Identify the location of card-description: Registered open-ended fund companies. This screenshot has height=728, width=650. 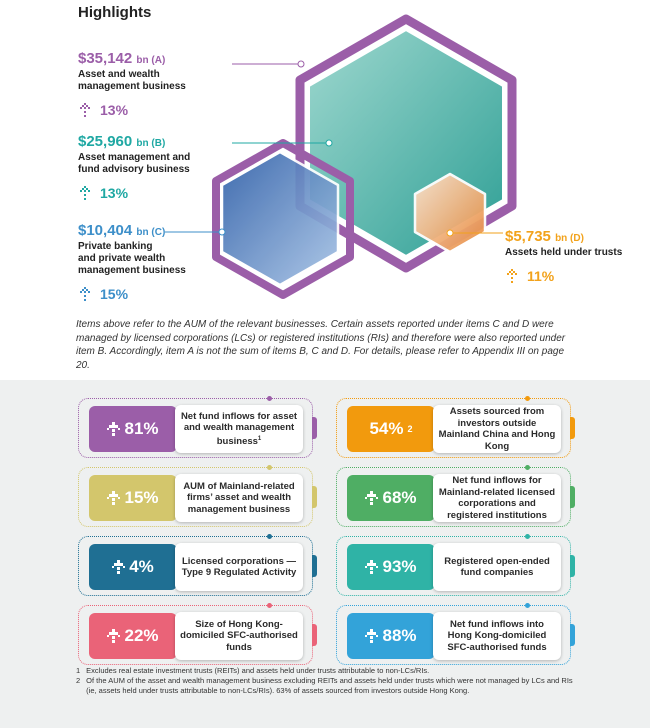
(497, 567).